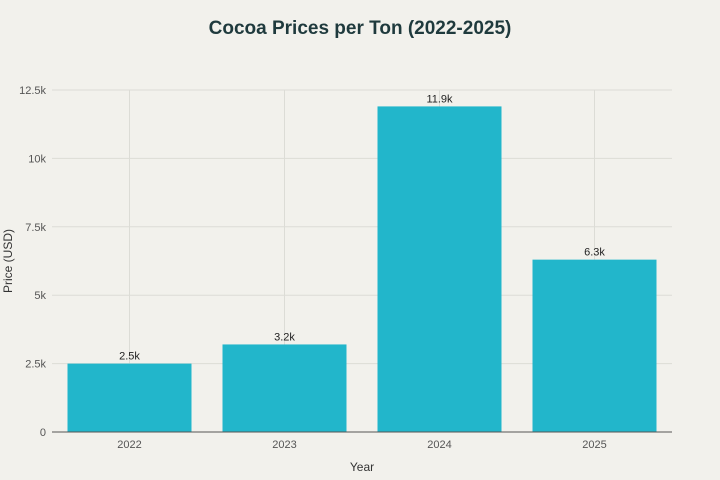 The image size is (720, 480). Describe the element at coordinates (594, 253) in the screenshot. I see `data-label-2025: 6.3k` at that location.